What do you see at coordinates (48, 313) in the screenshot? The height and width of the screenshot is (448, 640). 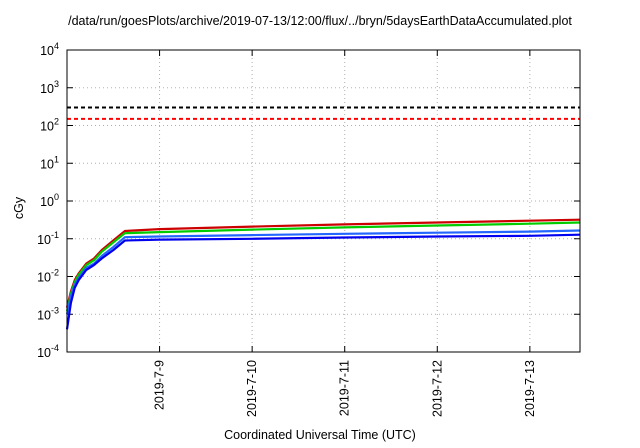 I see `y-tick-label: 10⁻³` at bounding box center [48, 313].